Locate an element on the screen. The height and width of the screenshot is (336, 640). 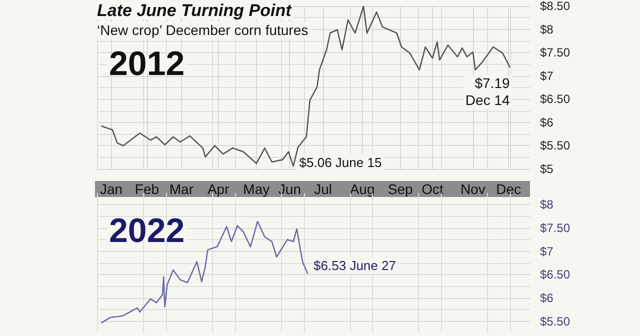
x-tick-label: Feb is located at coordinates (147, 189).